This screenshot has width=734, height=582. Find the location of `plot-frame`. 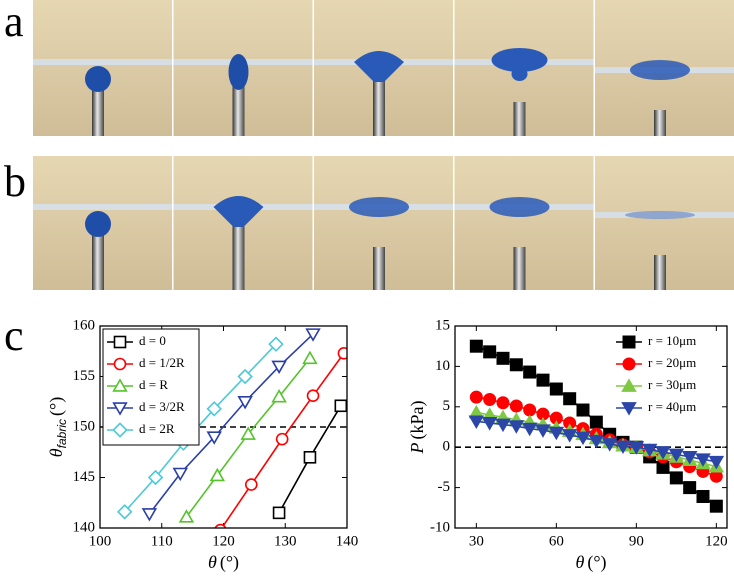

plot-frame is located at coordinates (591, 427).